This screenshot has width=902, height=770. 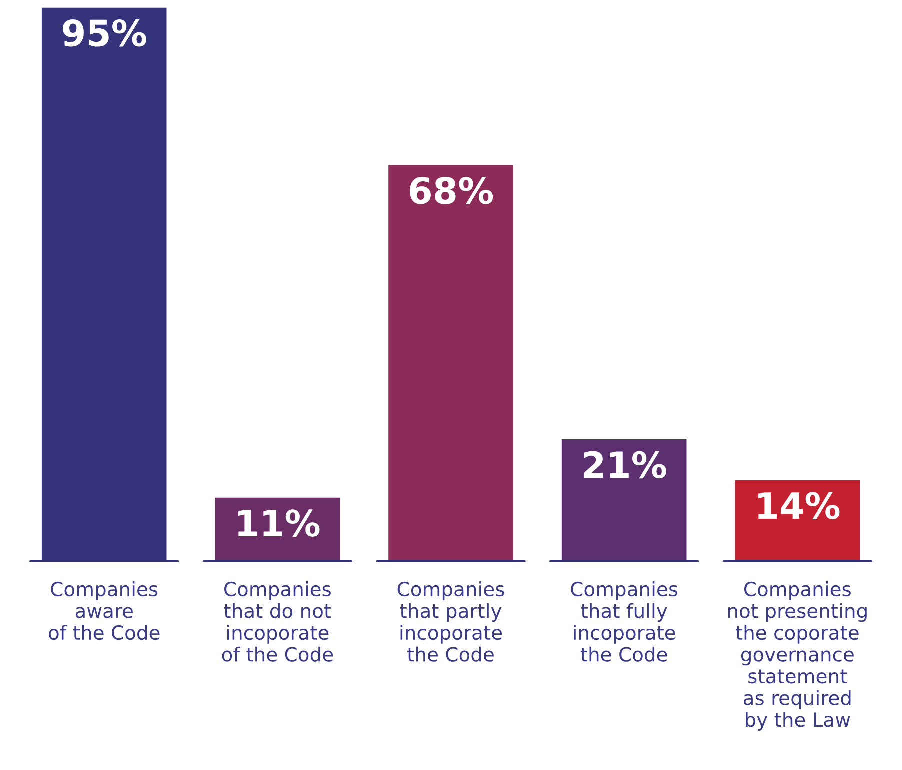 I want to click on x-tick-label: Companies aware of the Code, so click(x=104, y=611).